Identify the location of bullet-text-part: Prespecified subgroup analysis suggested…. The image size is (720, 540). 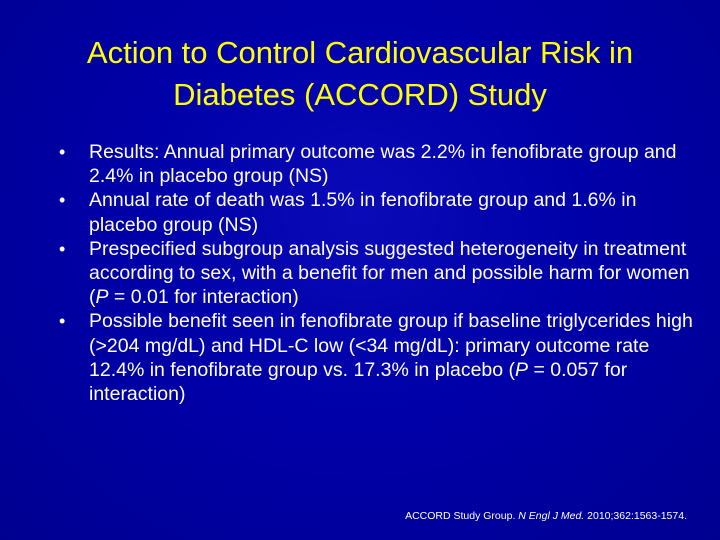
(389, 273).